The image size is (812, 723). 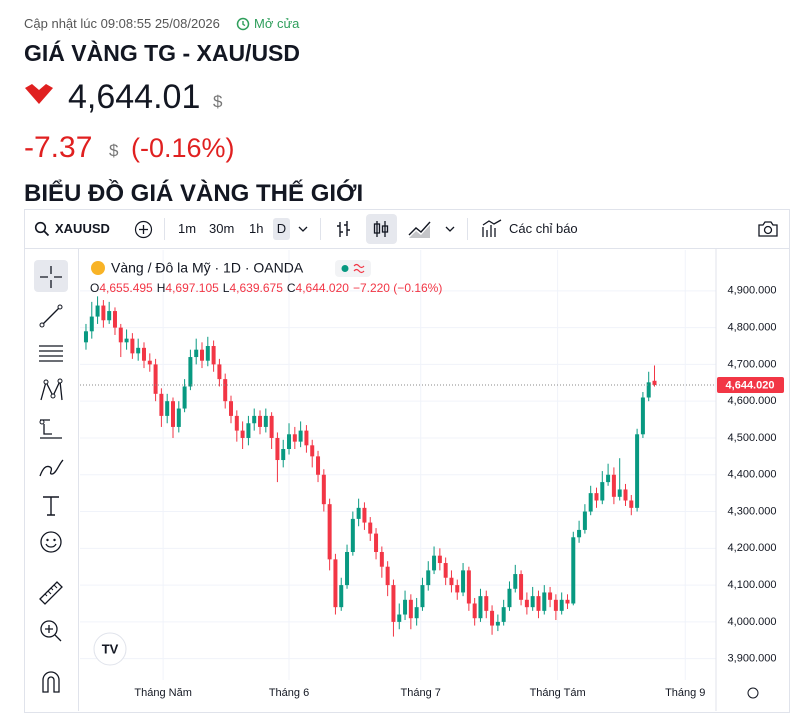 I want to click on bar-style-button, so click(x=344, y=229).